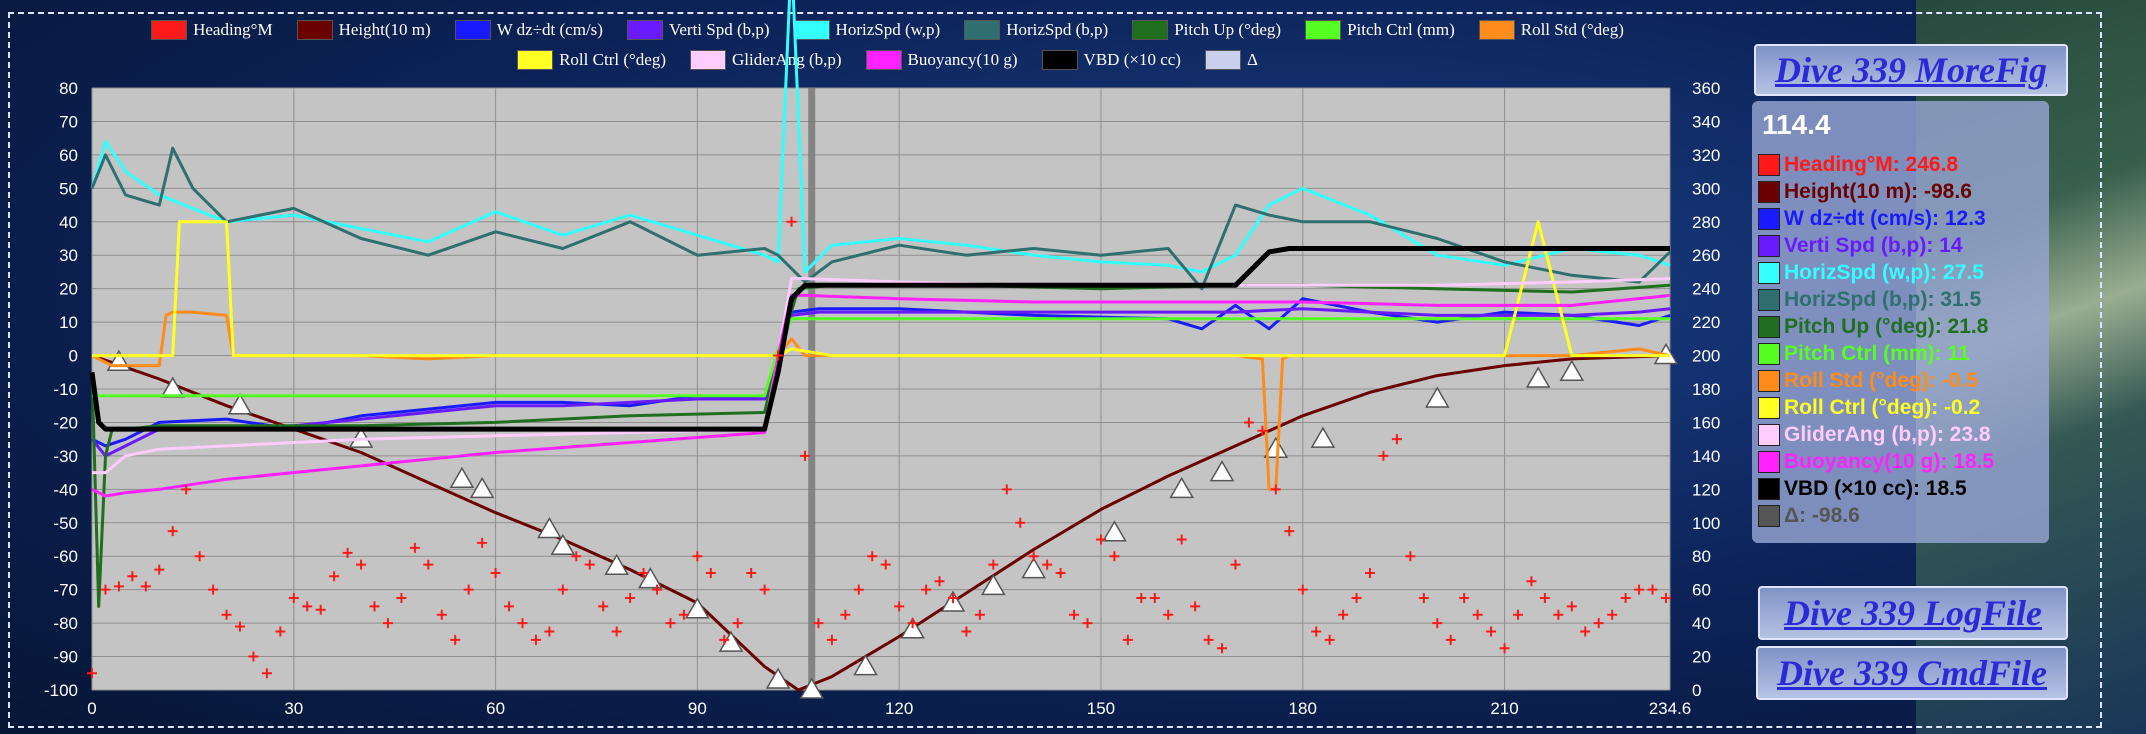 This screenshot has height=734, width=2146. What do you see at coordinates (212, 30) in the screenshot?
I see `legend-item: Heading°M` at bounding box center [212, 30].